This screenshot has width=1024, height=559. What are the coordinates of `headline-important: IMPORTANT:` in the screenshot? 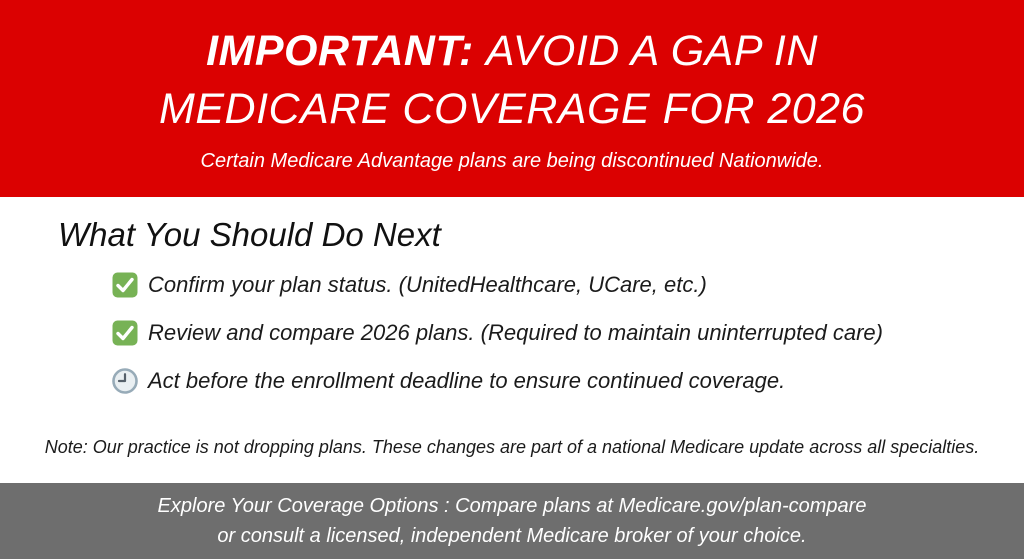 It's located at (340, 51).